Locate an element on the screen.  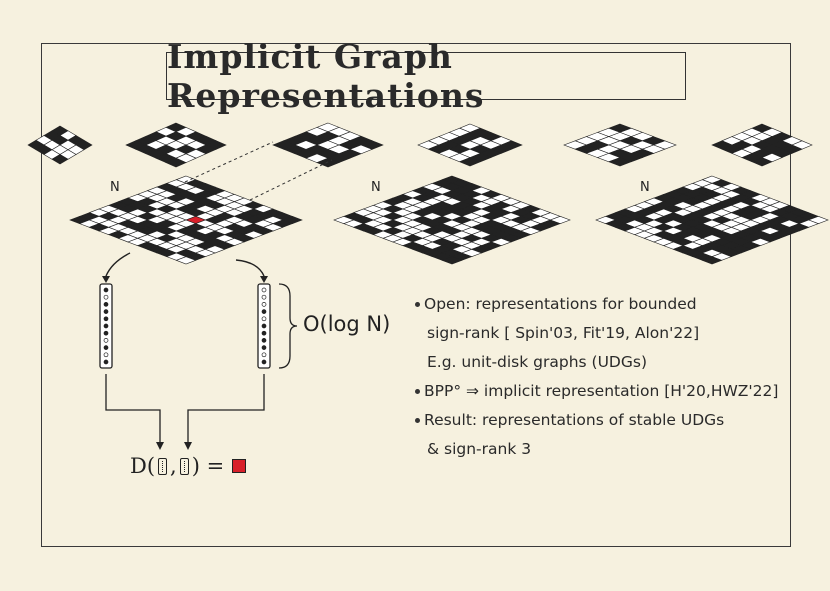
size-brace is located at coordinates (288, 326).